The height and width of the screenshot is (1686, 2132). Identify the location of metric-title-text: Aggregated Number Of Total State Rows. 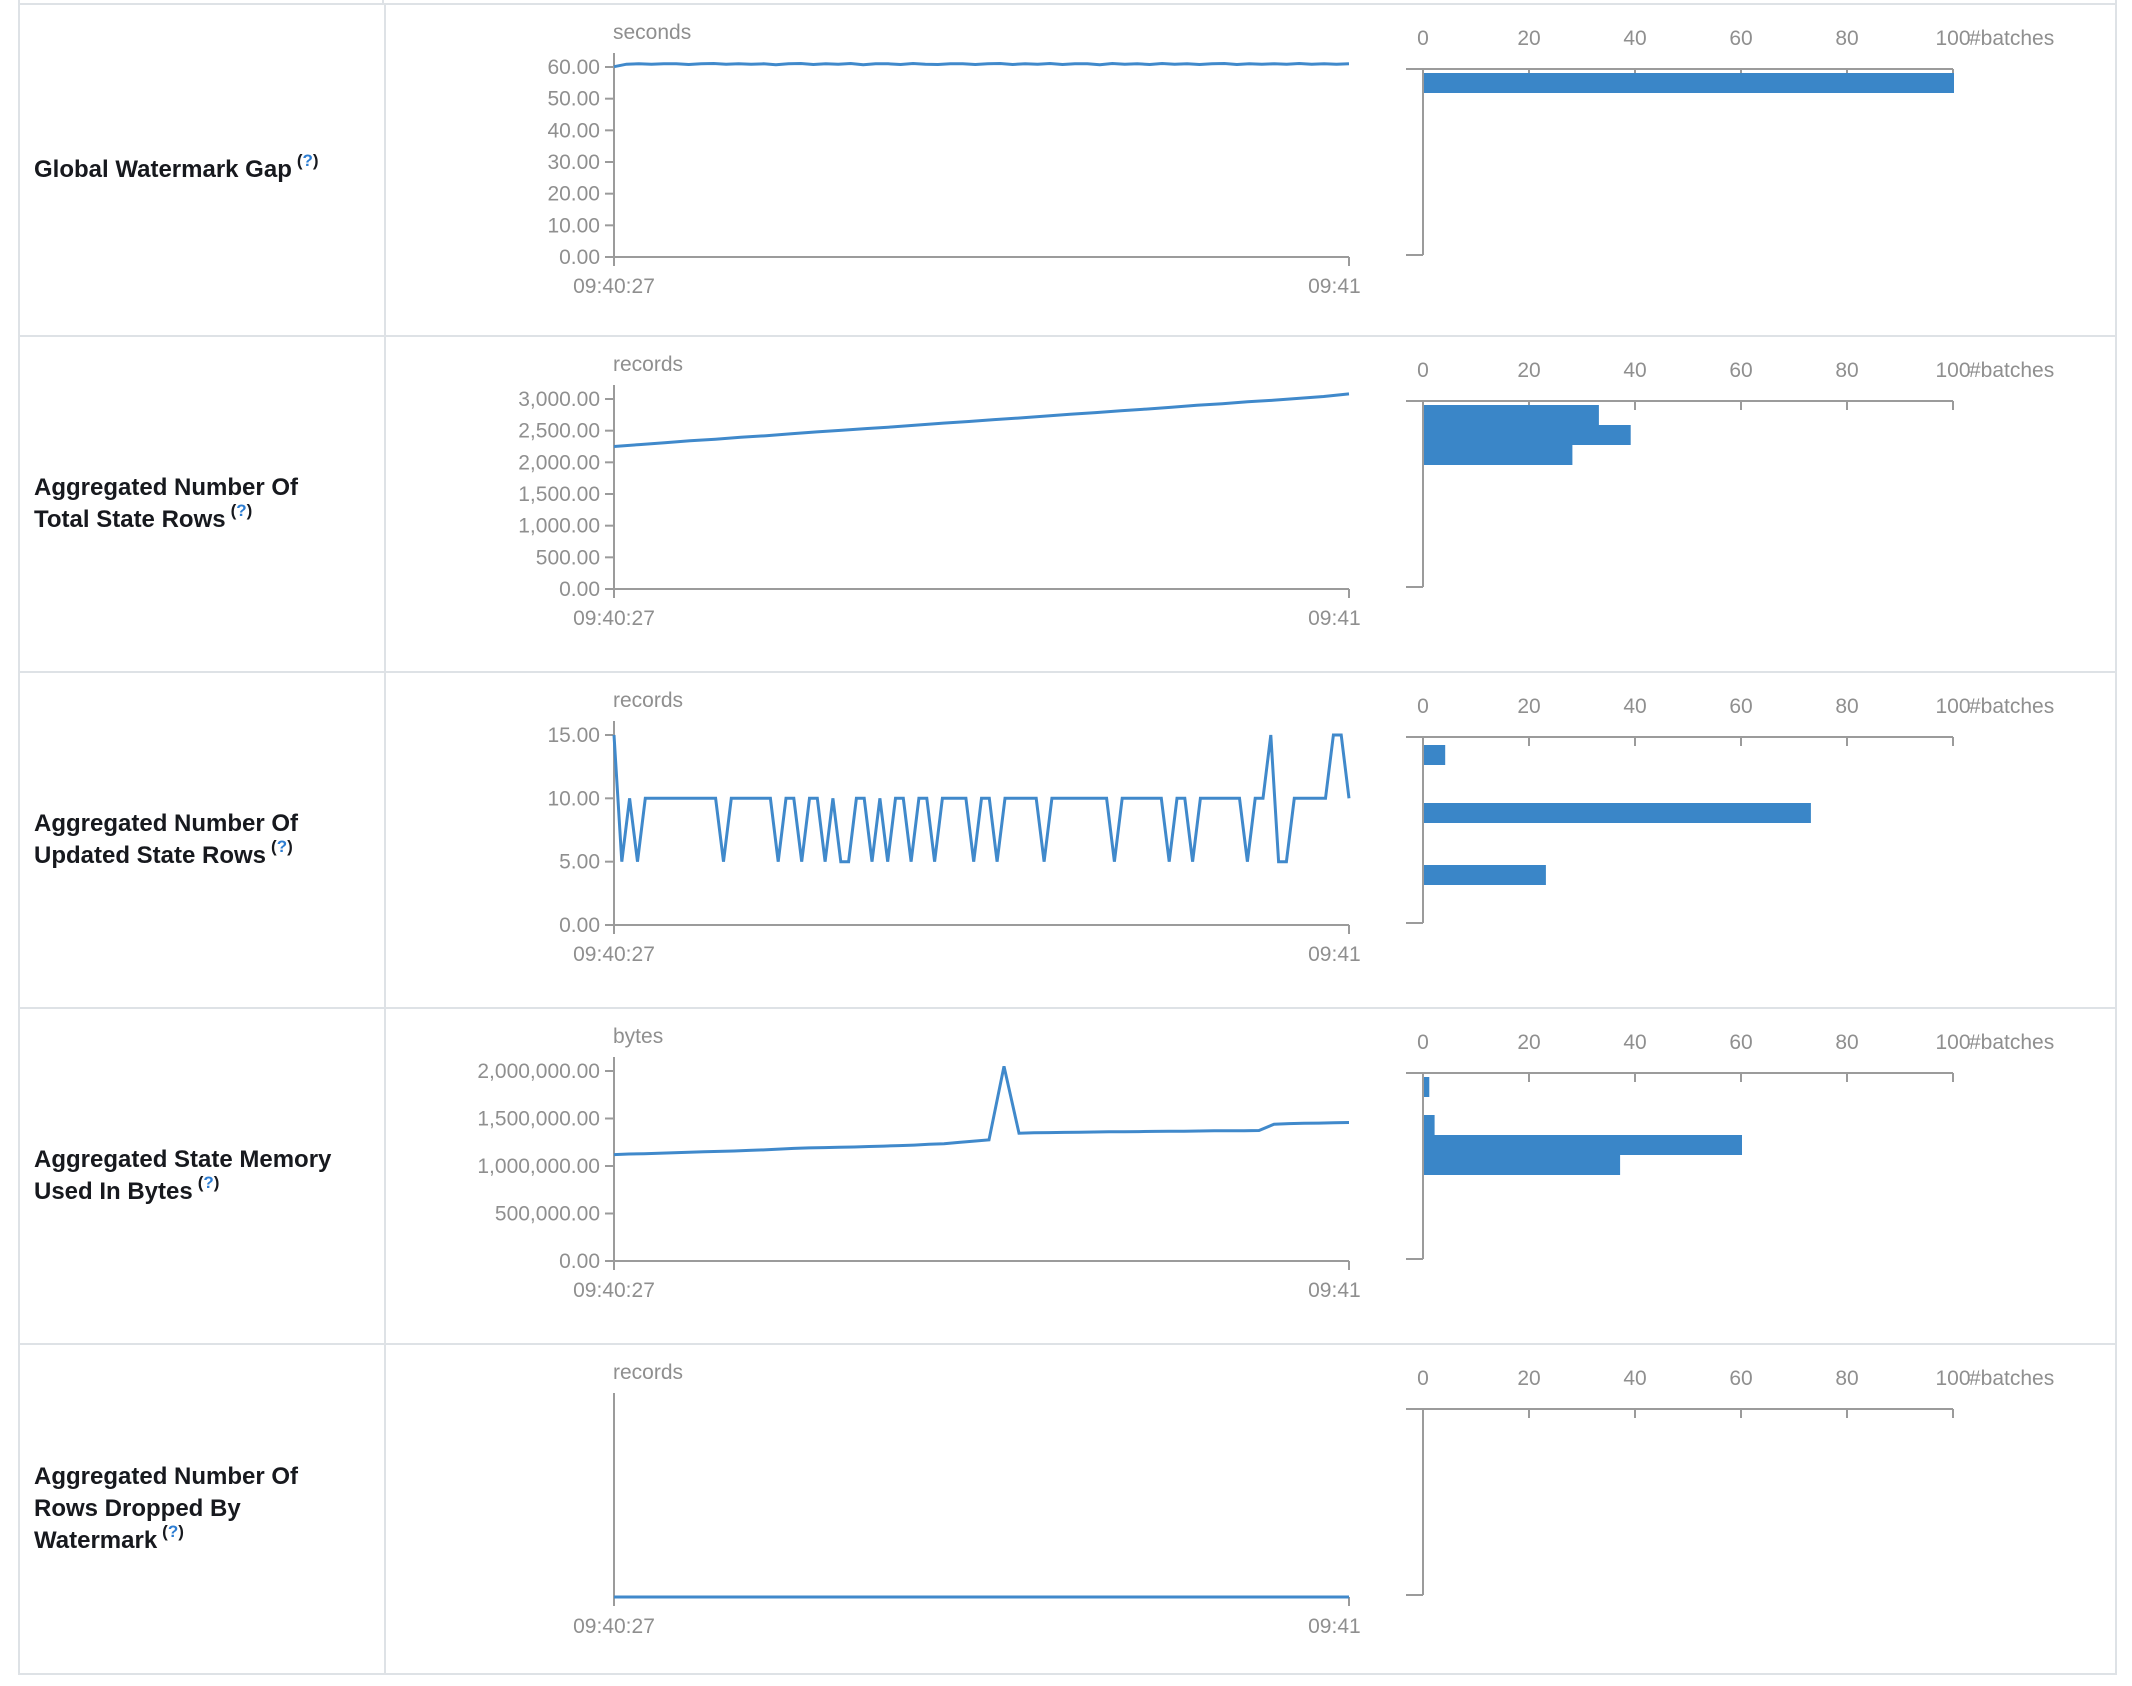
(166, 503).